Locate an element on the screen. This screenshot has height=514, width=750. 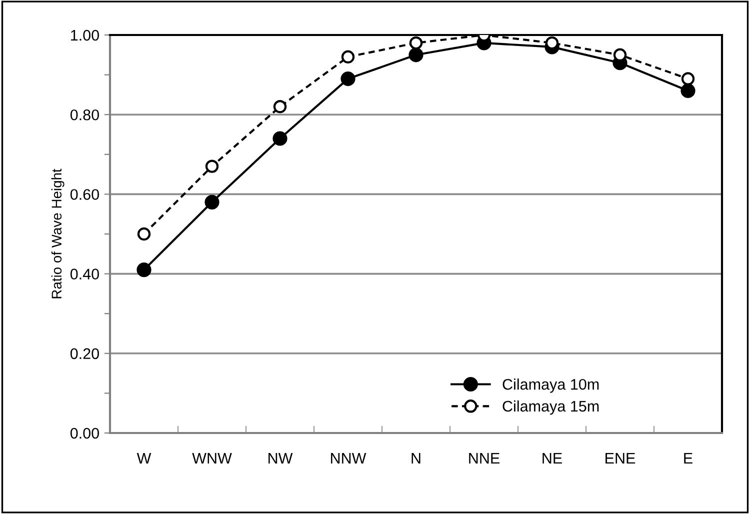
y-tick-label: 1.00 is located at coordinates (85, 35).